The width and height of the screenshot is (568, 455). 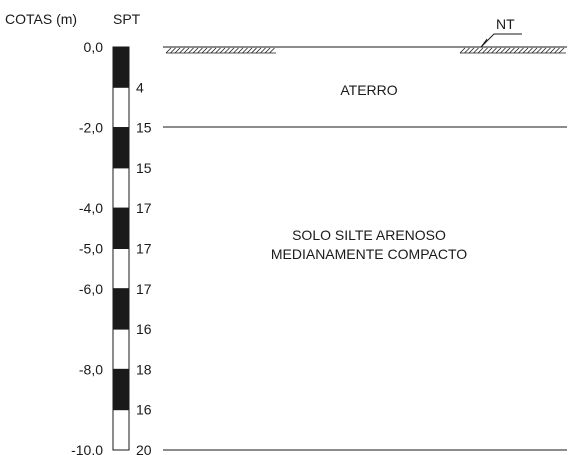 I want to click on ground-hatch-left, so click(x=220, y=50).